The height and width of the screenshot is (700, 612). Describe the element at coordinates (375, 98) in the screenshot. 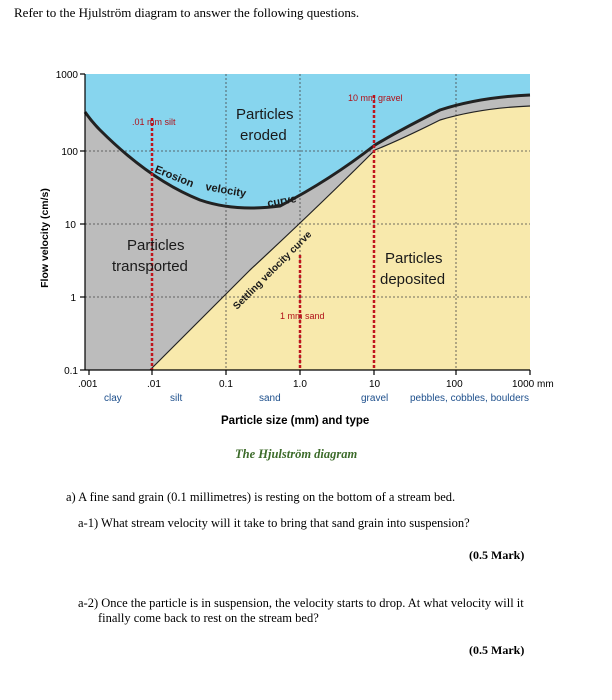

I see `marker-label-gravel: 10 mm gravel` at that location.